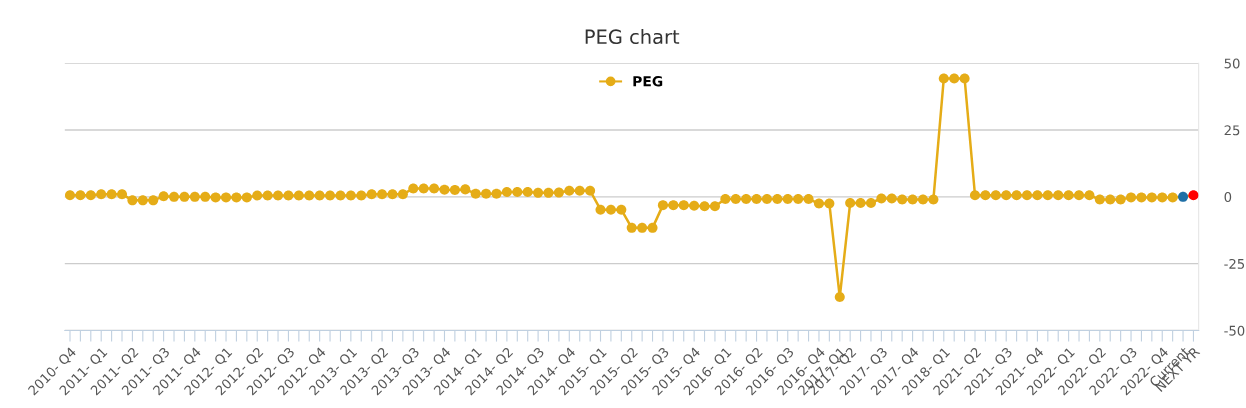 This screenshot has height=408, width=1246. What do you see at coordinates (1228, 197) in the screenshot?
I see `y-tick-label: 0` at bounding box center [1228, 197].